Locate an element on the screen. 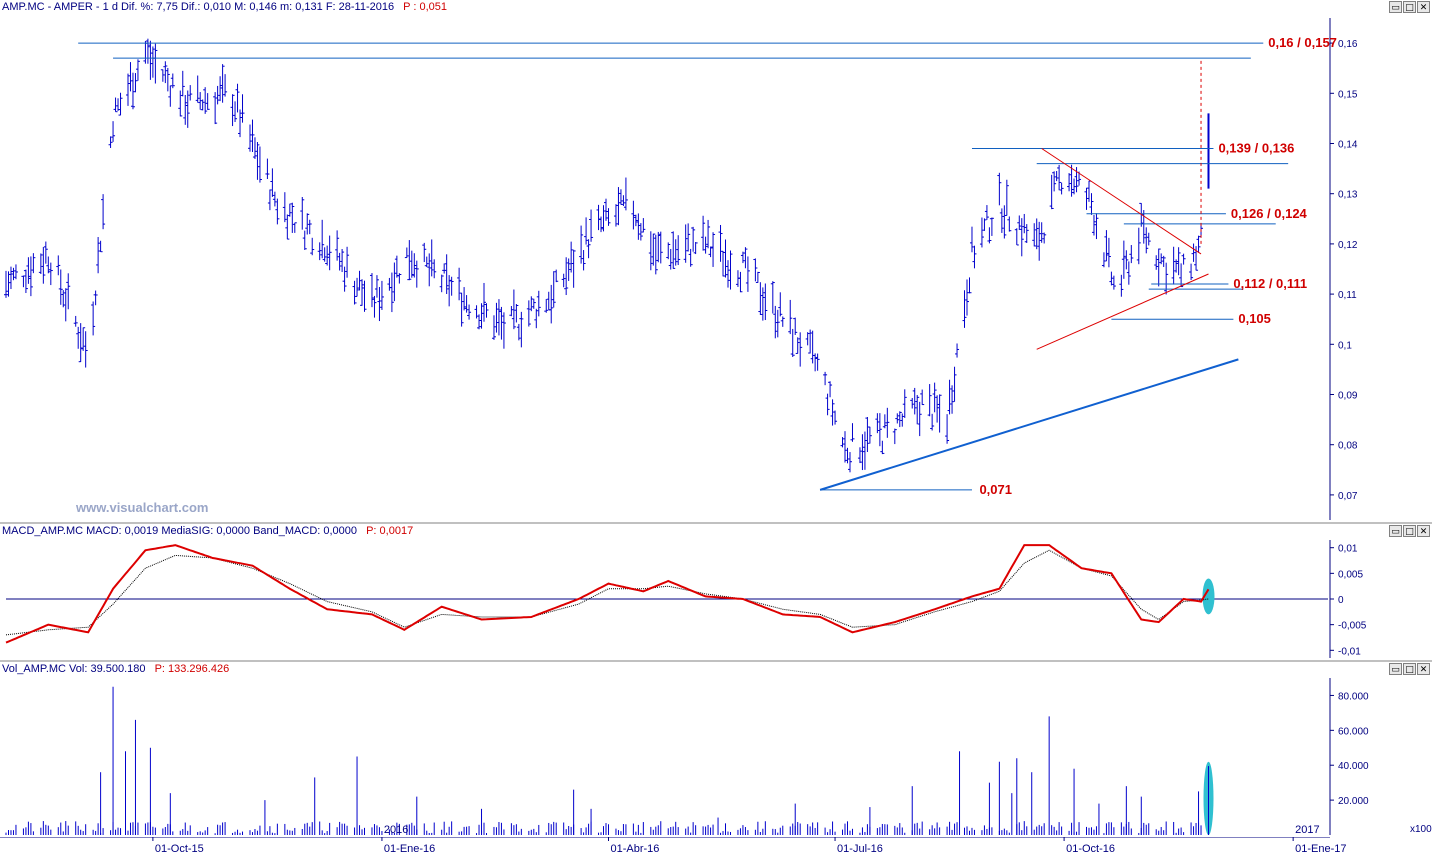 This screenshot has width=1432, height=857. volume-header-text: Vol_AMP.MC Vol: 39.500.180 is located at coordinates (74, 669).